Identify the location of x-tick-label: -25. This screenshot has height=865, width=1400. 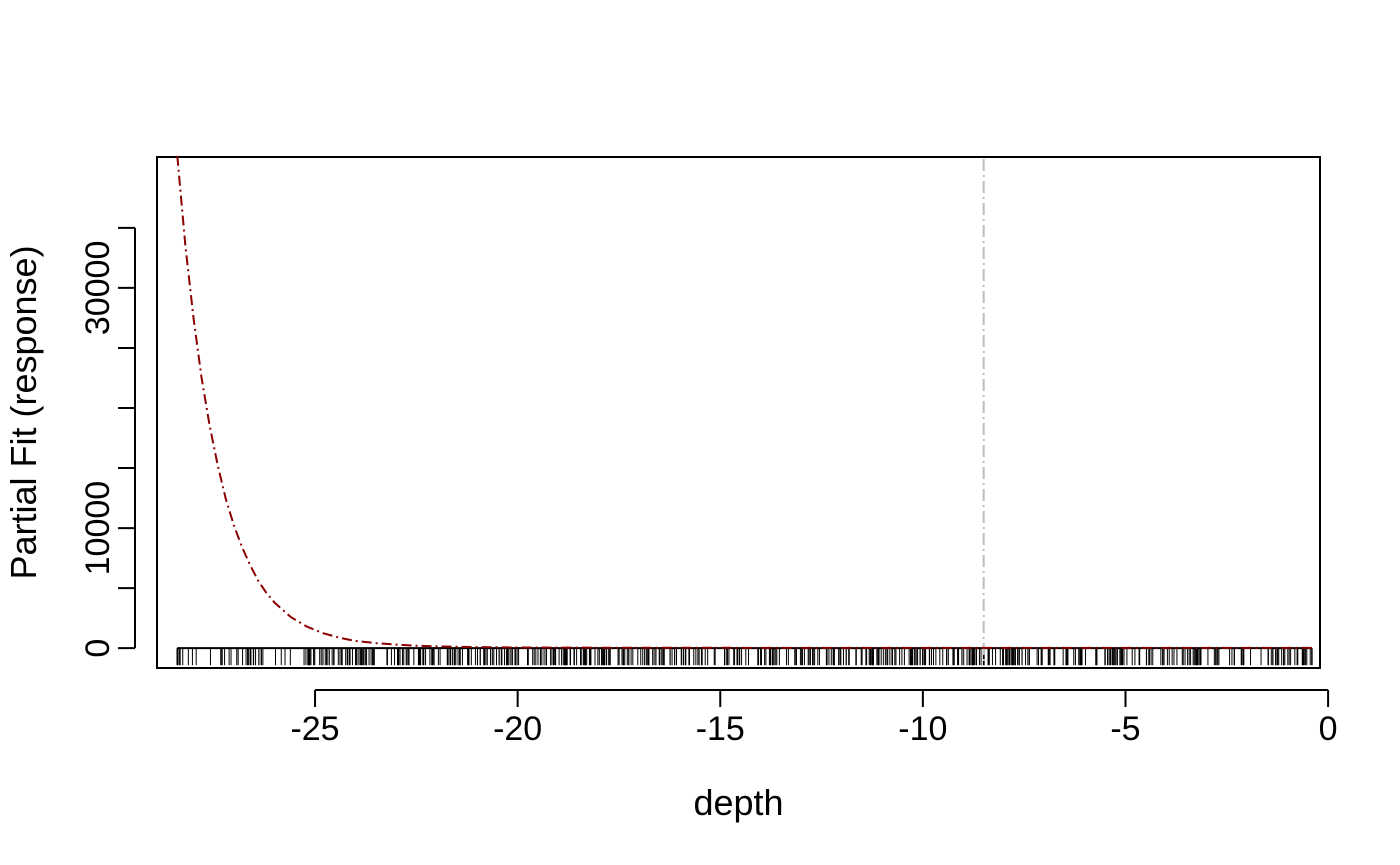
(314, 729).